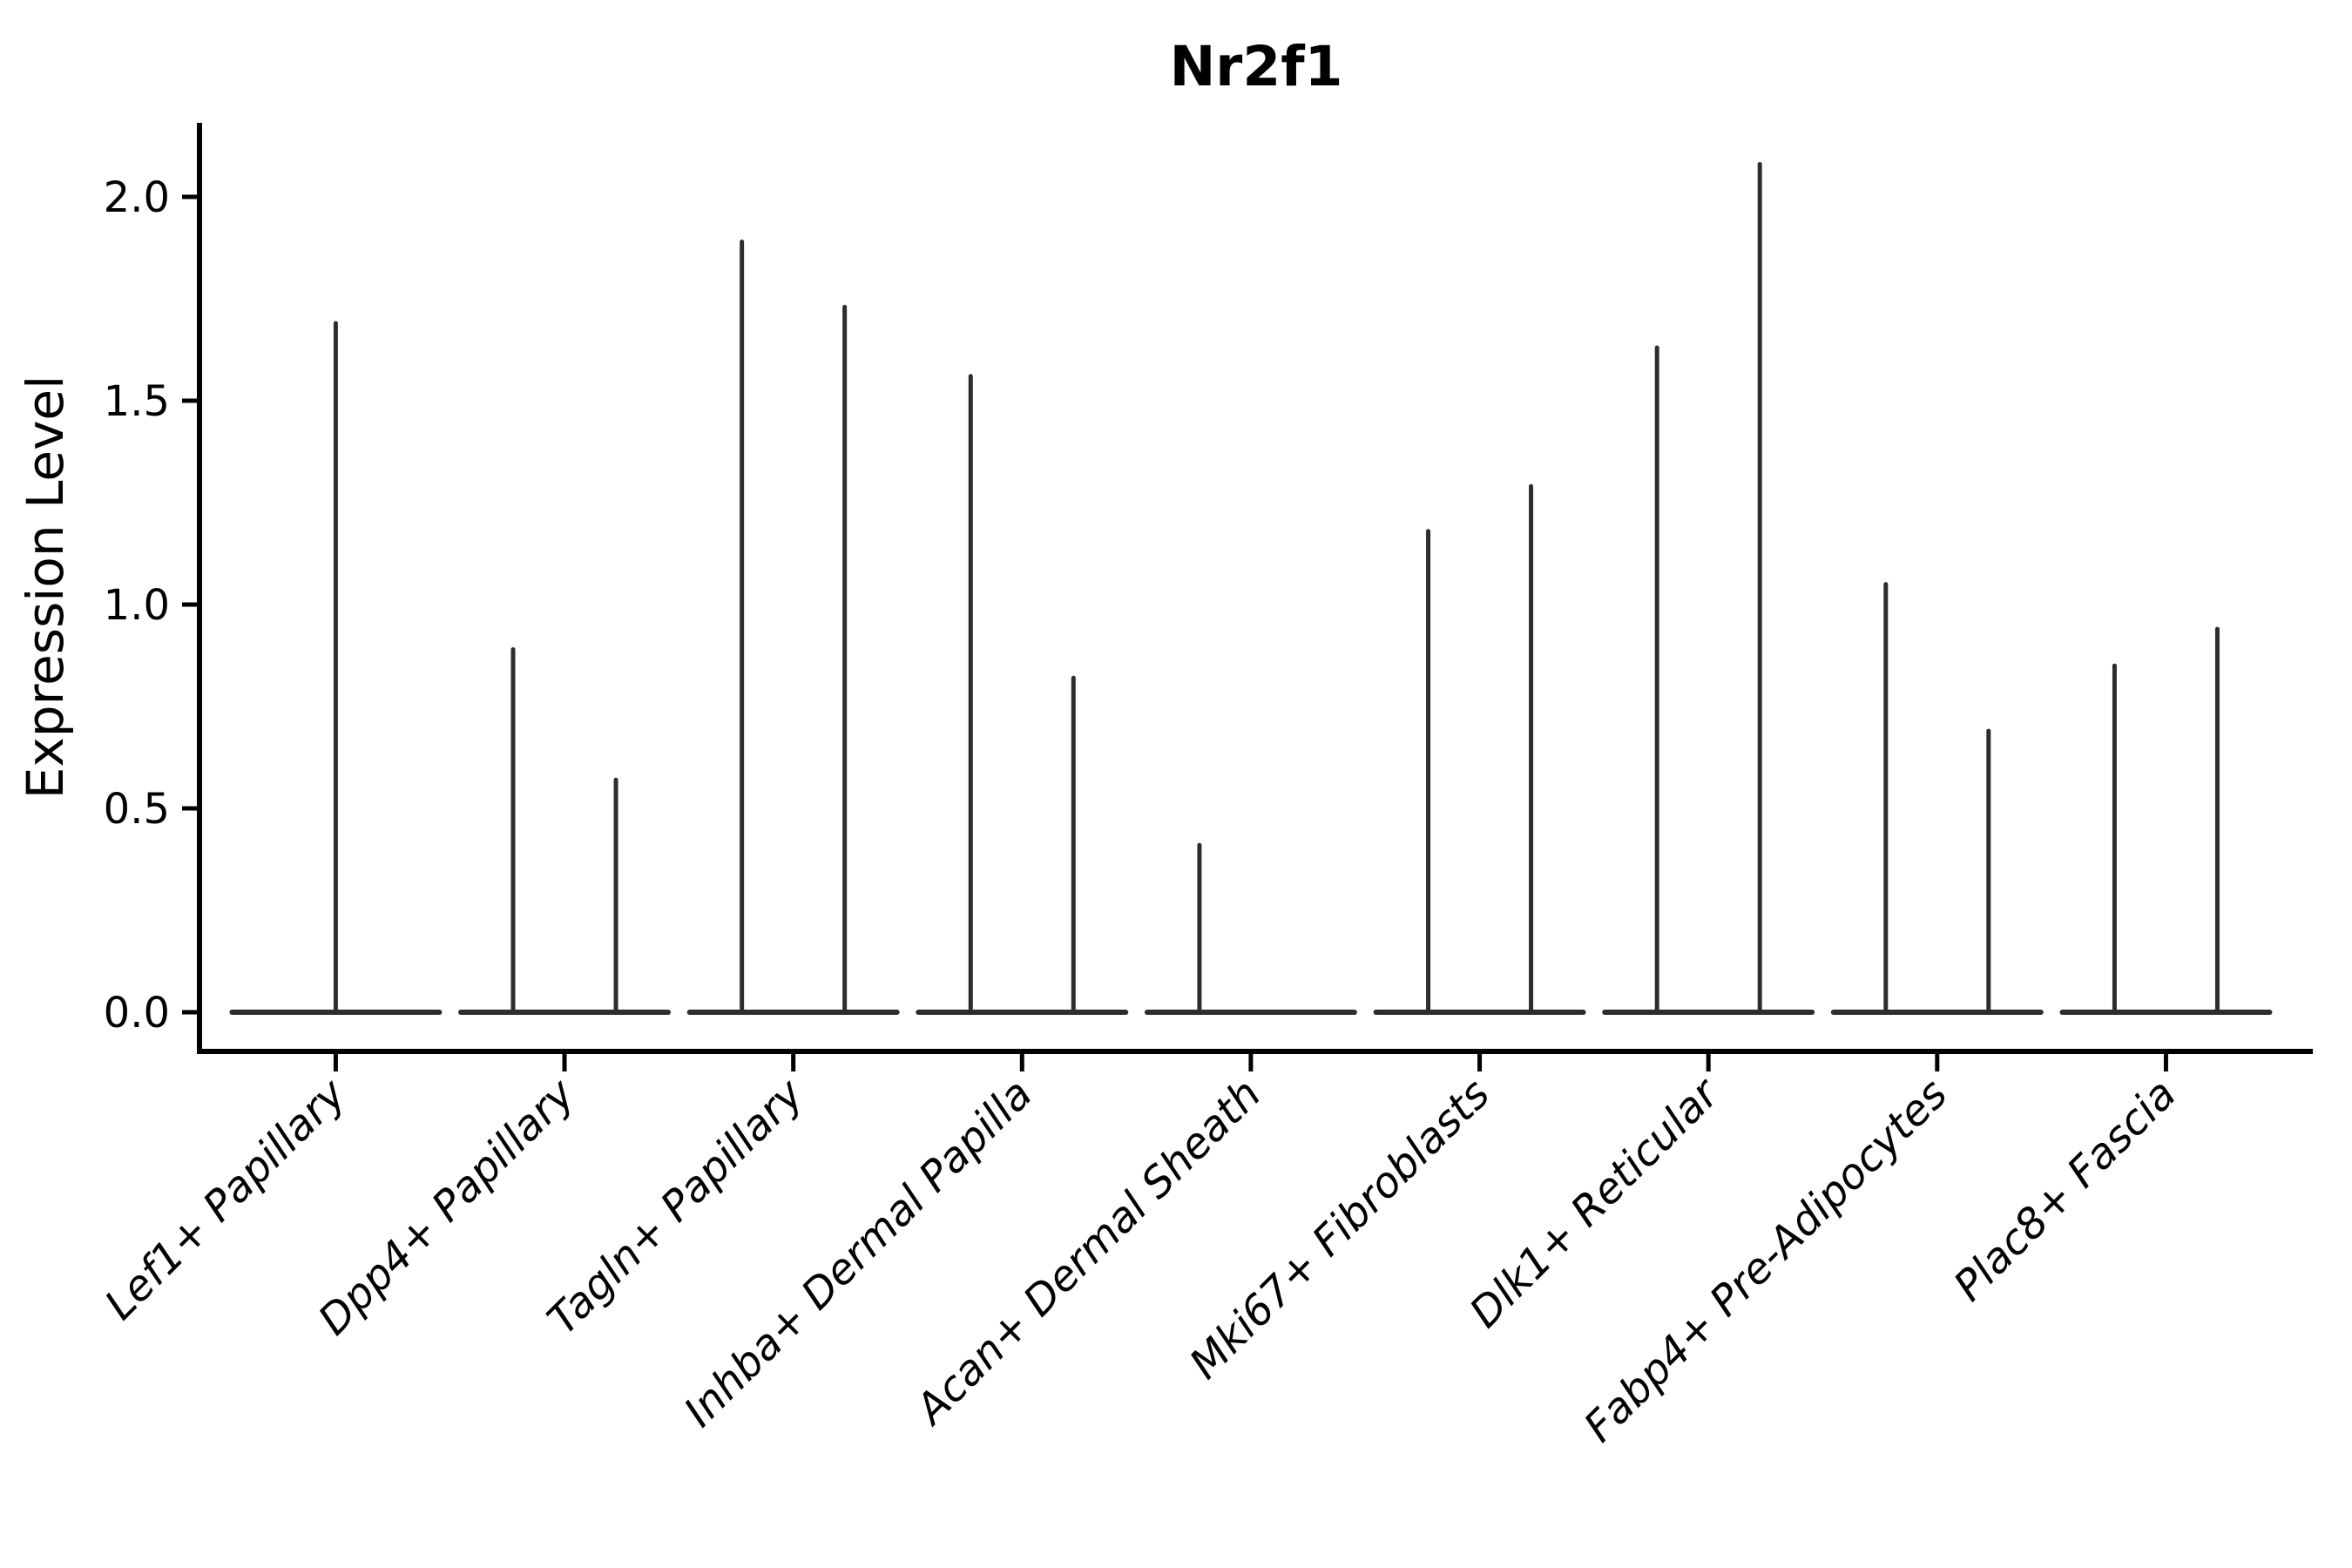 This screenshot has width=2352, height=1568. What do you see at coordinates (676, 1206) in the screenshot?
I see `x-tick-label: Tagln+ Papillary` at bounding box center [676, 1206].